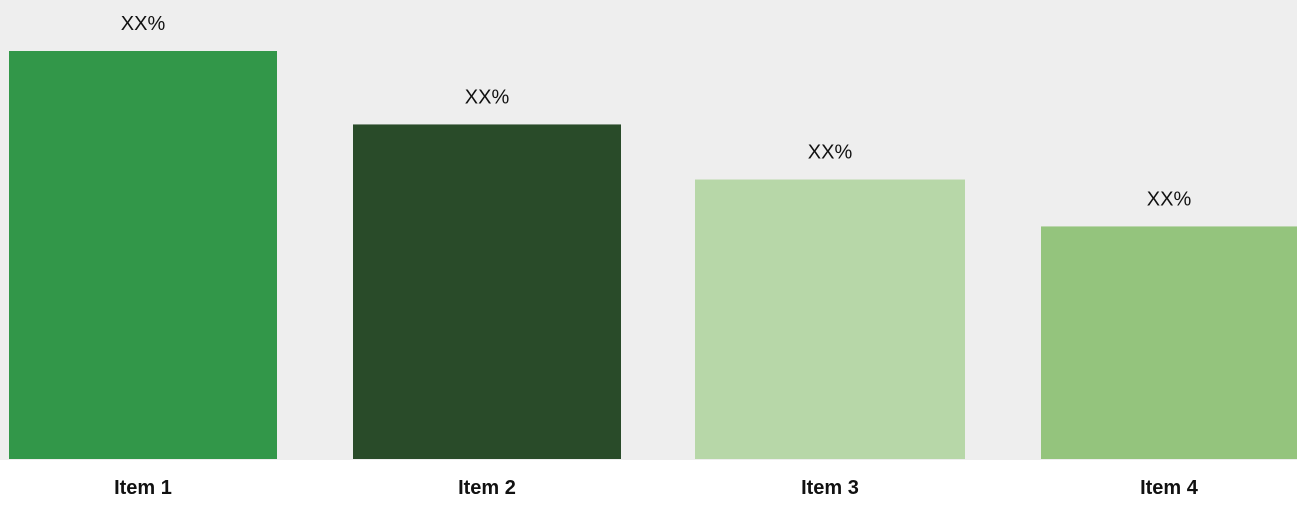 The width and height of the screenshot is (1297, 505). Describe the element at coordinates (1169, 199) in the screenshot. I see `data-label-4: XX%` at that location.